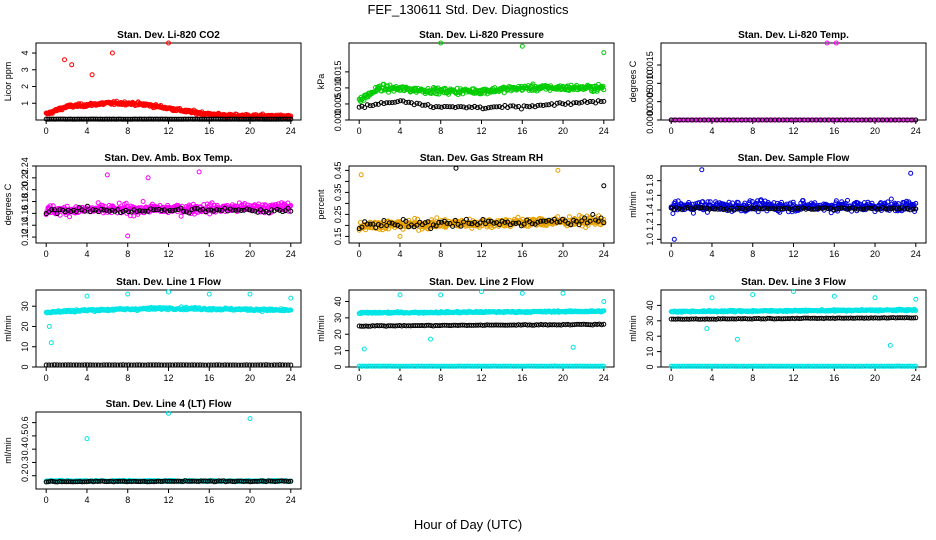 This screenshot has height=540, width=936. What do you see at coordinates (916, 254) in the screenshot?
I see `x-tick-label: 24` at bounding box center [916, 254].